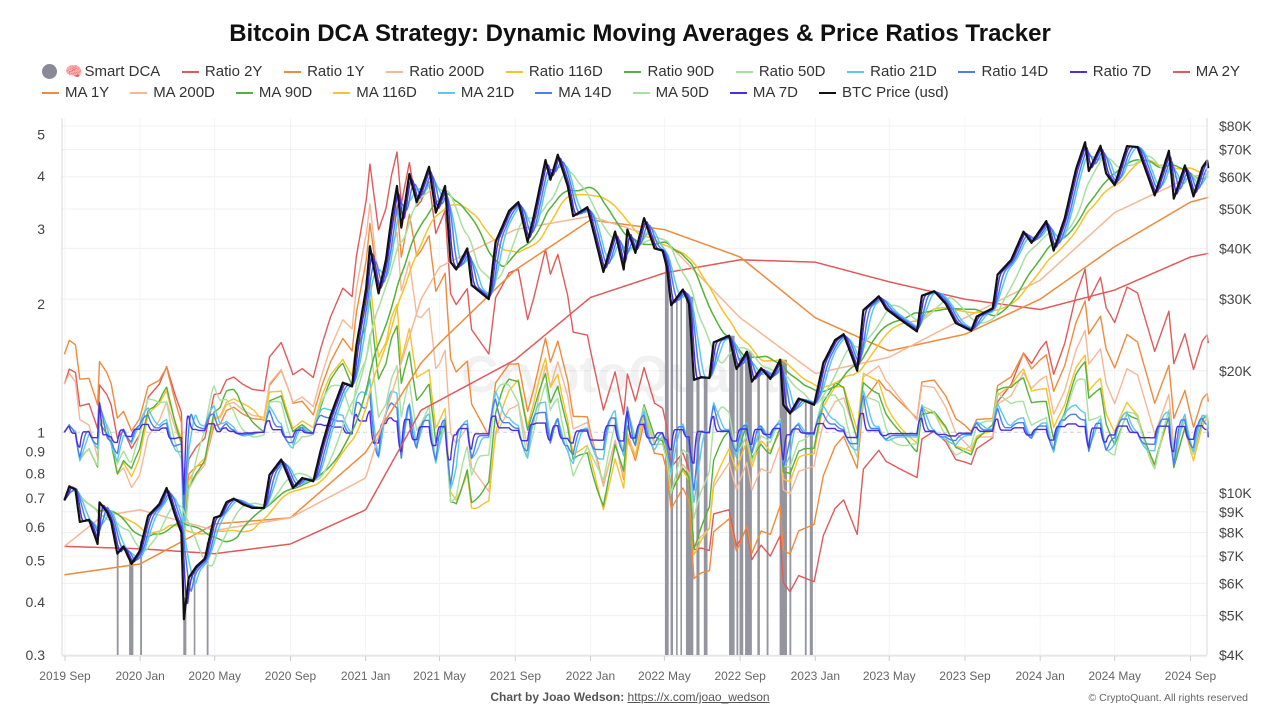 This screenshot has width=1280, height=720. What do you see at coordinates (1191, 676) in the screenshot?
I see `x-tick-label: 2024 Sep` at bounding box center [1191, 676].